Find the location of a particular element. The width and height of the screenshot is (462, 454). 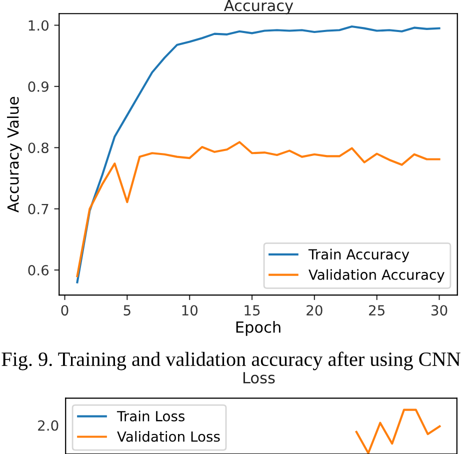

y-tick-label: 0.6 is located at coordinates (38, 270).